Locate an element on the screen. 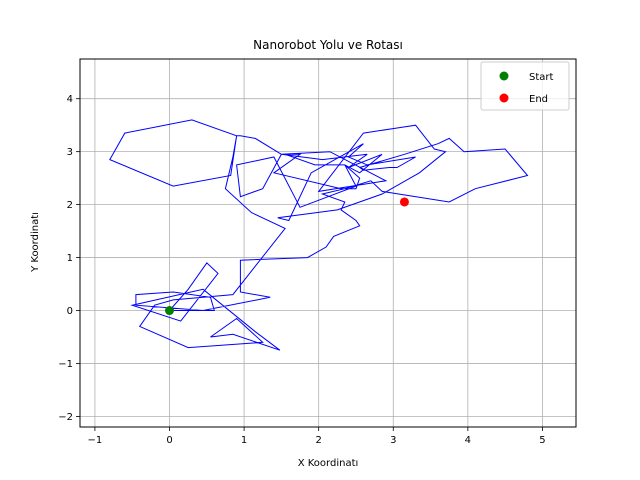 The height and width of the screenshot is (480, 640). x-tick-label: 2 is located at coordinates (318, 440).